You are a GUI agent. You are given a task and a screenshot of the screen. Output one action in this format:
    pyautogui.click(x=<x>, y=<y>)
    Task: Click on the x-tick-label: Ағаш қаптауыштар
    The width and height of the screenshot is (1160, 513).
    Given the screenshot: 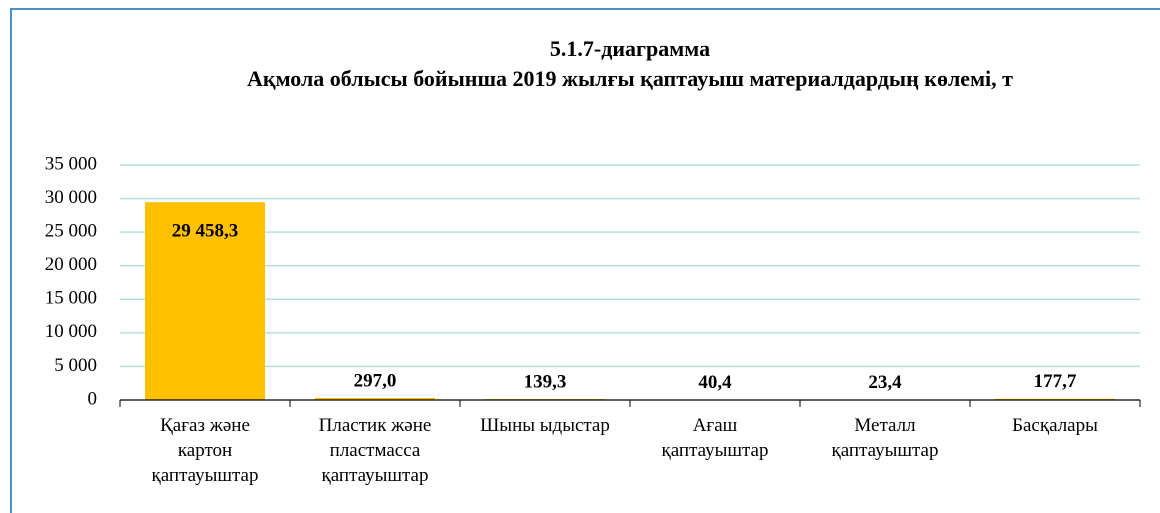 What is the action you would take?
    pyautogui.click(x=715, y=438)
    